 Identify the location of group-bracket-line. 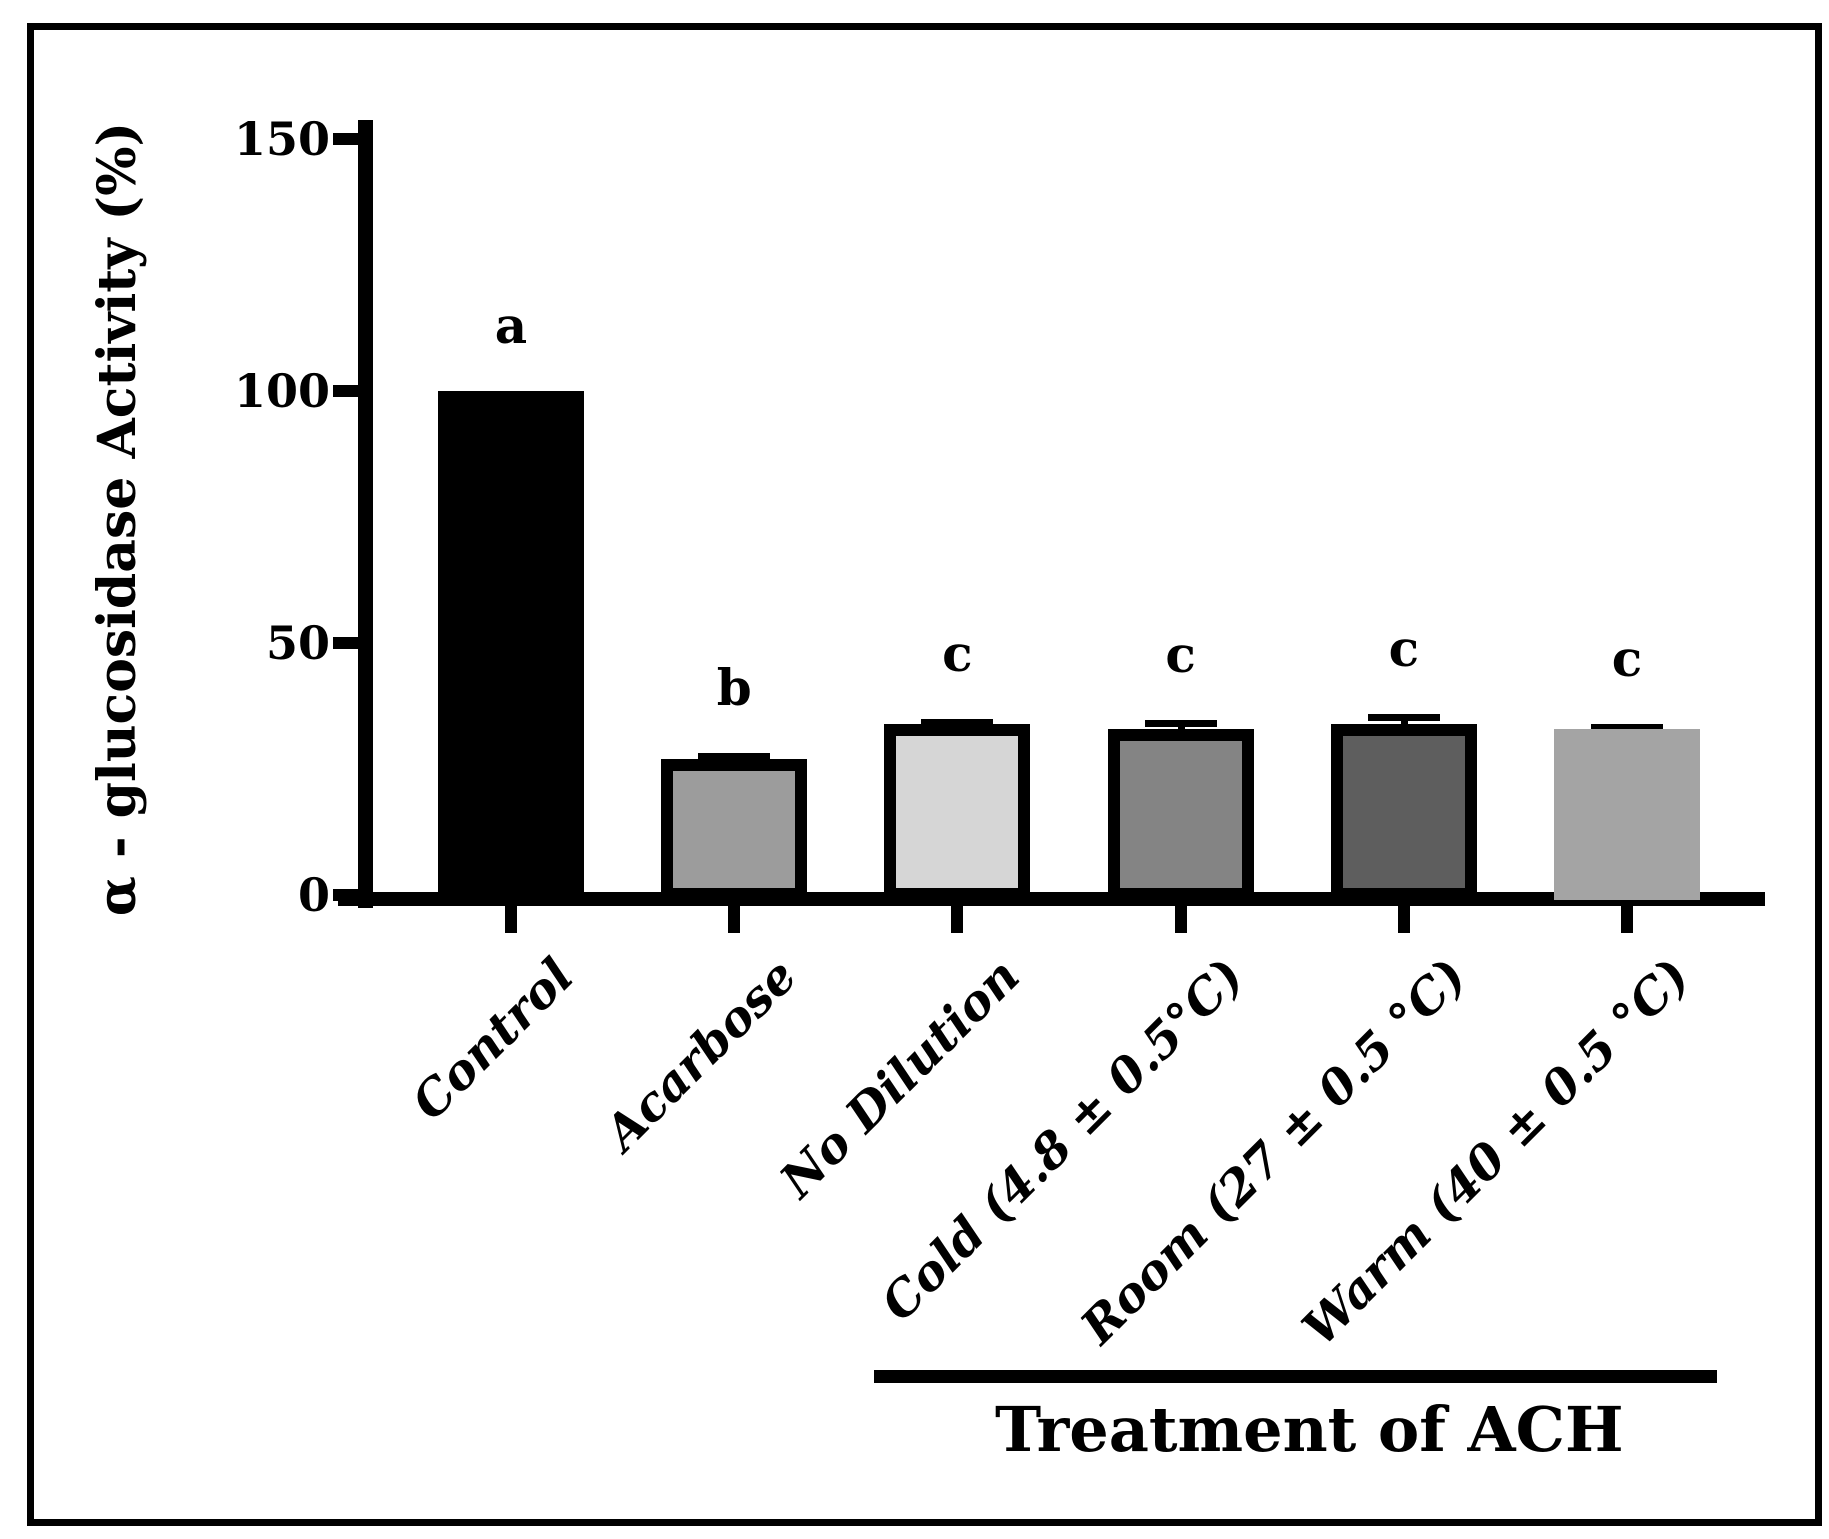
(1295, 1376).